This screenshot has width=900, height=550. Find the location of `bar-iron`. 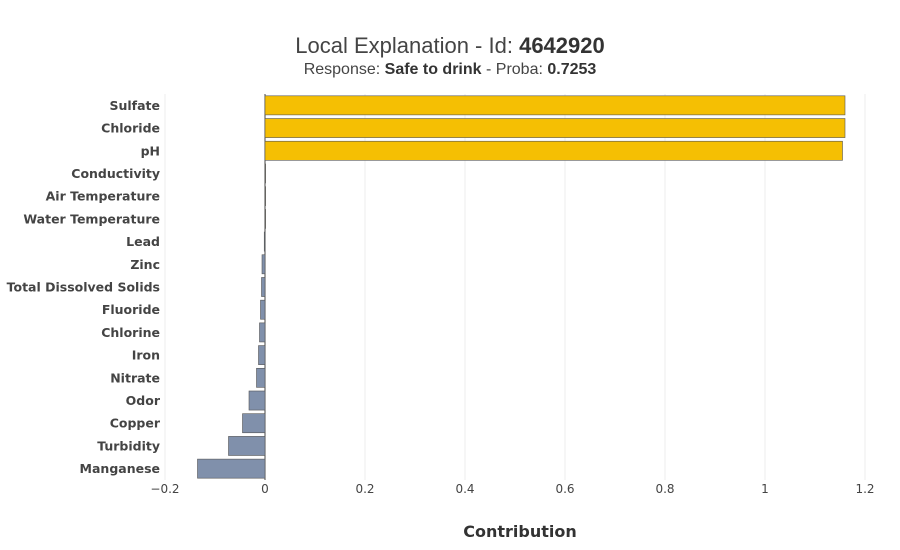

bar-iron is located at coordinates (262, 355).